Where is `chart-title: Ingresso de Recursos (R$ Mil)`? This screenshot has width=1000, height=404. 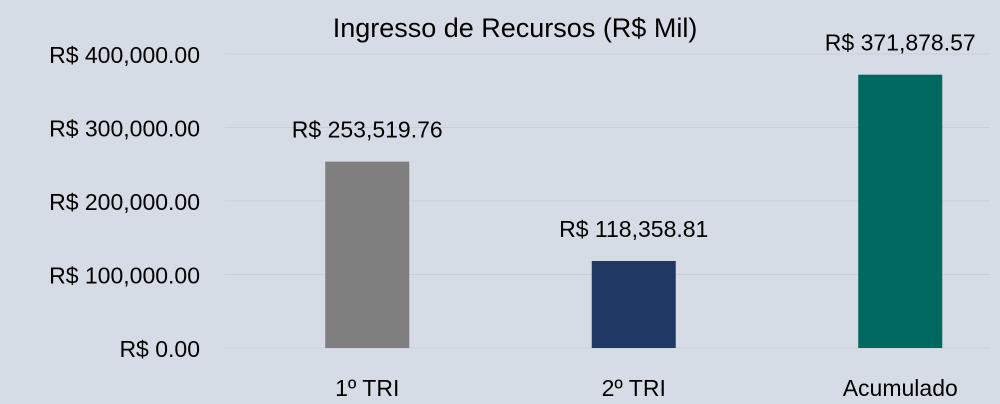
chart-title: Ingresso de Recursos (R$ Mil) is located at coordinates (515, 28).